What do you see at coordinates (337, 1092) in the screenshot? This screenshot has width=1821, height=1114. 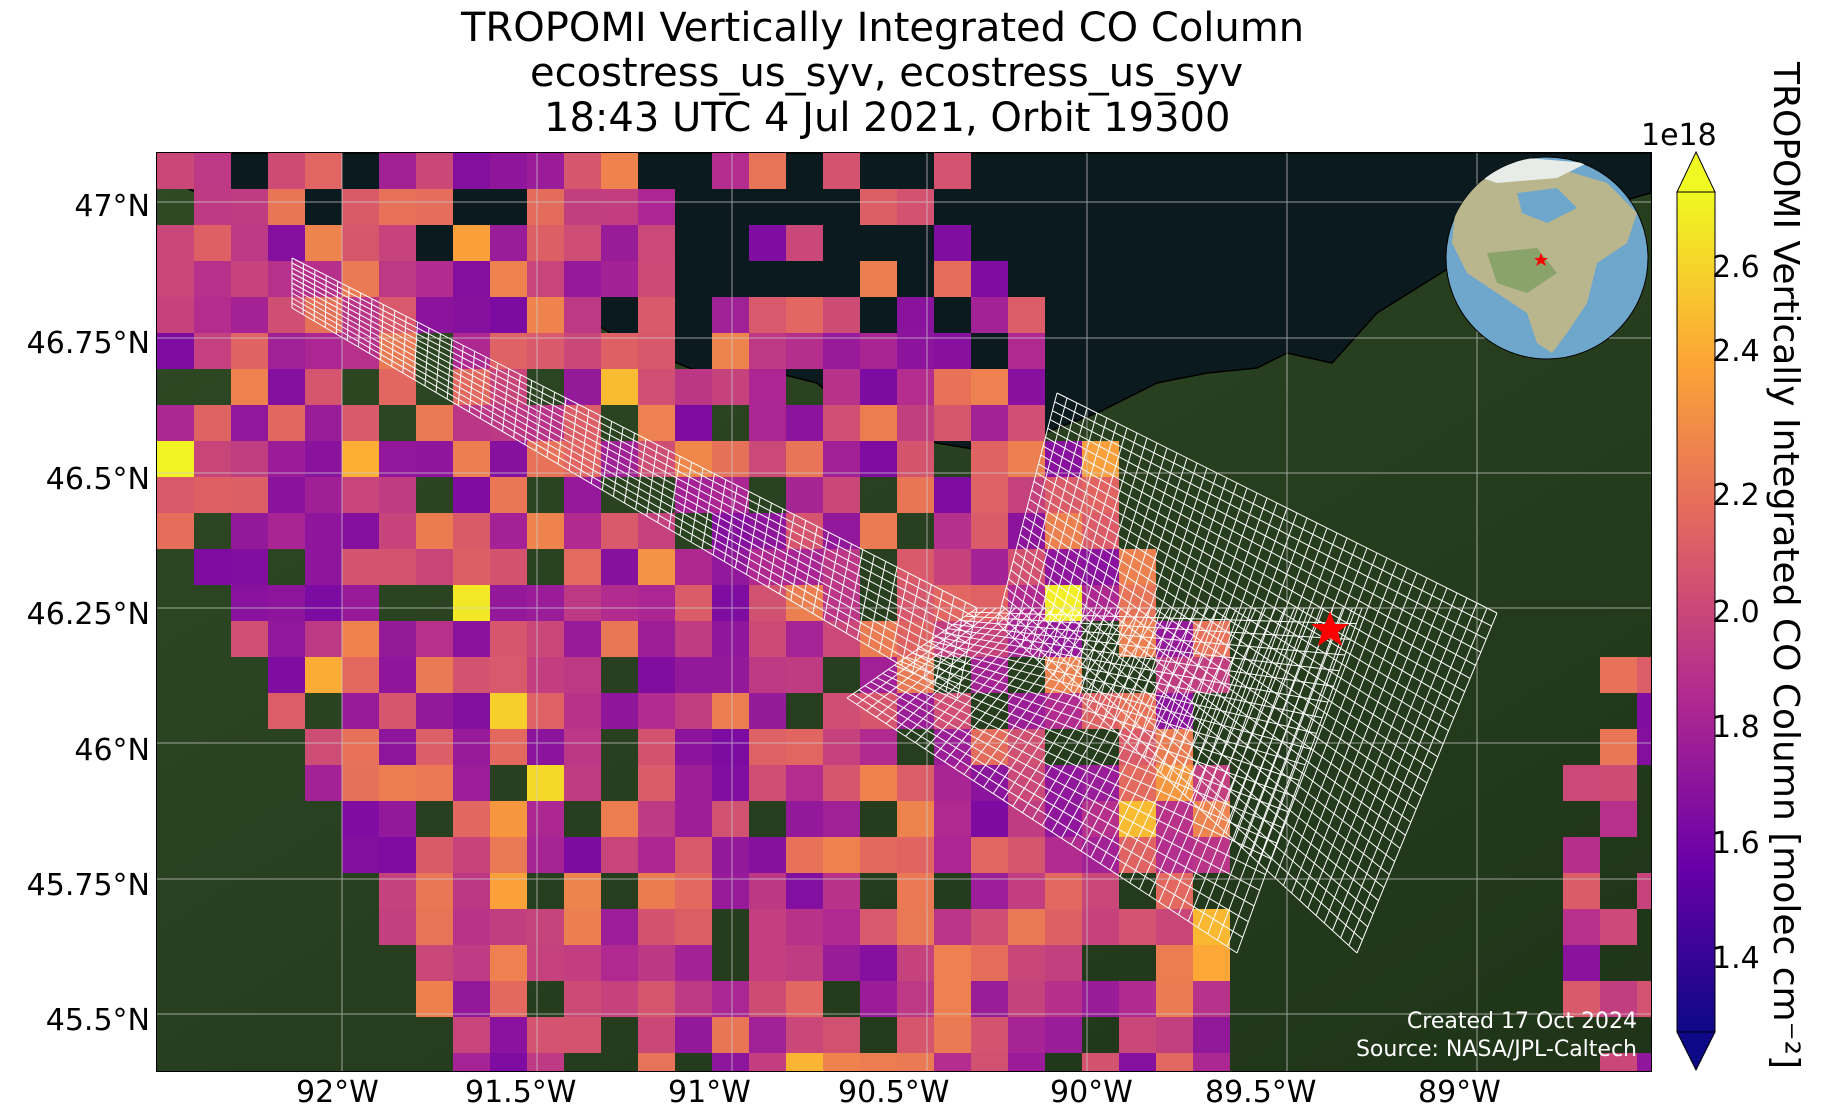 I see `lon-tick-label: 92°W` at bounding box center [337, 1092].